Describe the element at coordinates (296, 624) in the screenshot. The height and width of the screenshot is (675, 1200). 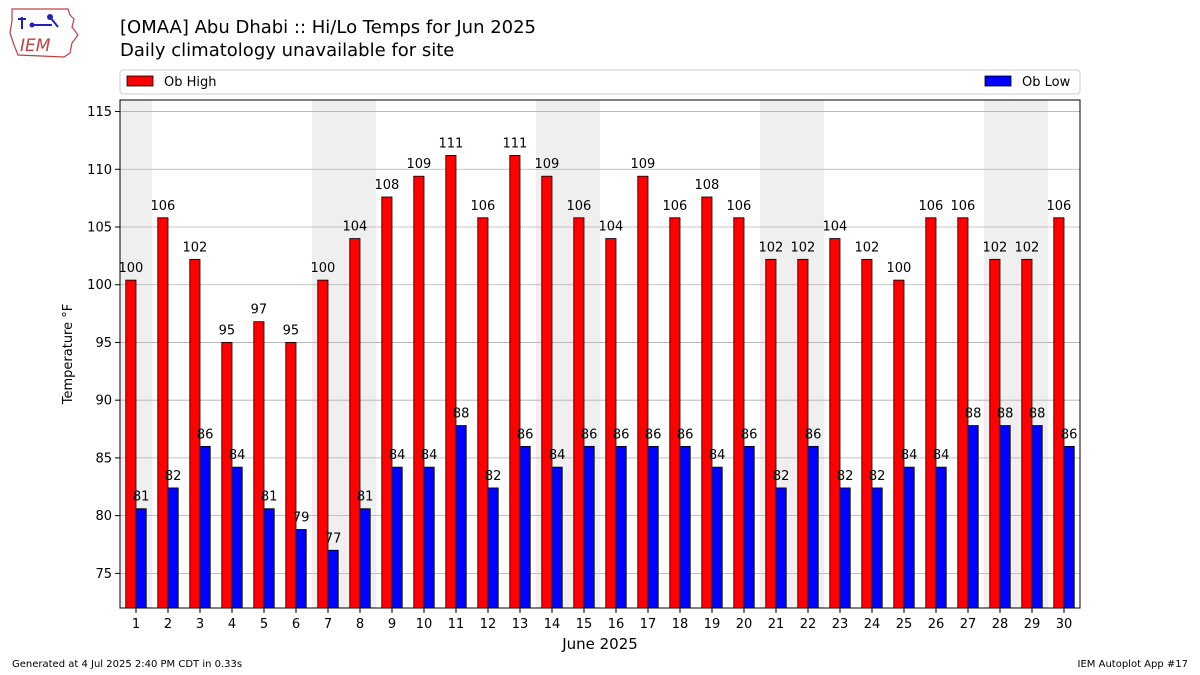
I see `x-tick-label-6: 6` at that location.